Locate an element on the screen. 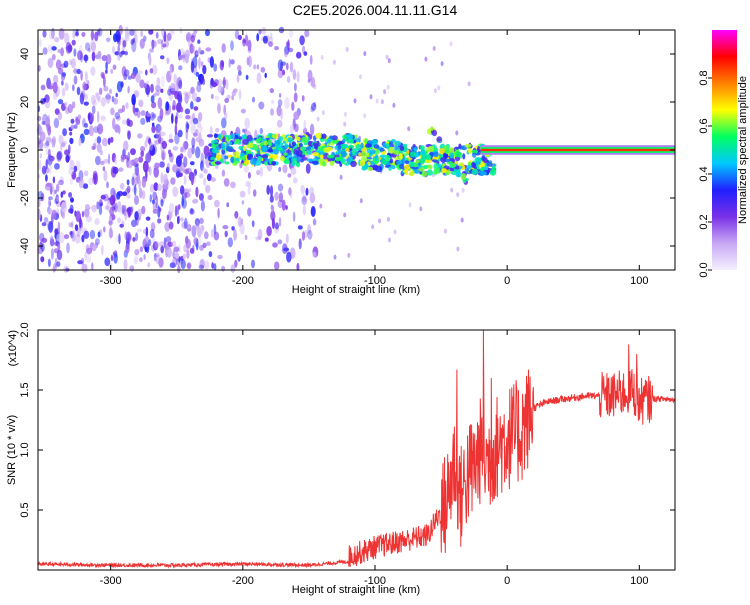 This screenshot has width=750, height=605. y-tick-label: 40 is located at coordinates (25, 54).